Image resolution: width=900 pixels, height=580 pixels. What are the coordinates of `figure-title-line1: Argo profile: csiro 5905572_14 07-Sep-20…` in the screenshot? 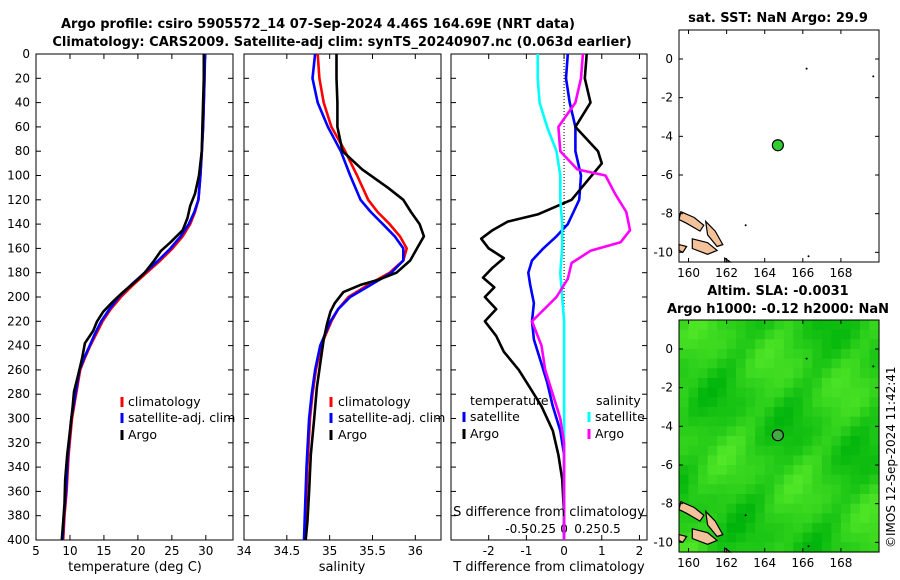 It's located at (318, 24).